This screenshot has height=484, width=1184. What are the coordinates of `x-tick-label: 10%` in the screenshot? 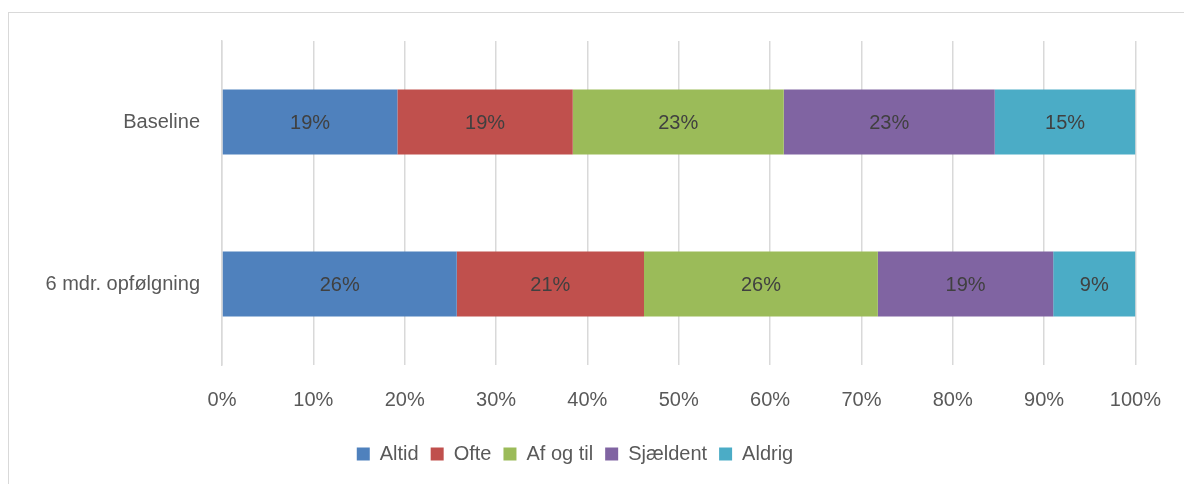 It's located at (313, 398).